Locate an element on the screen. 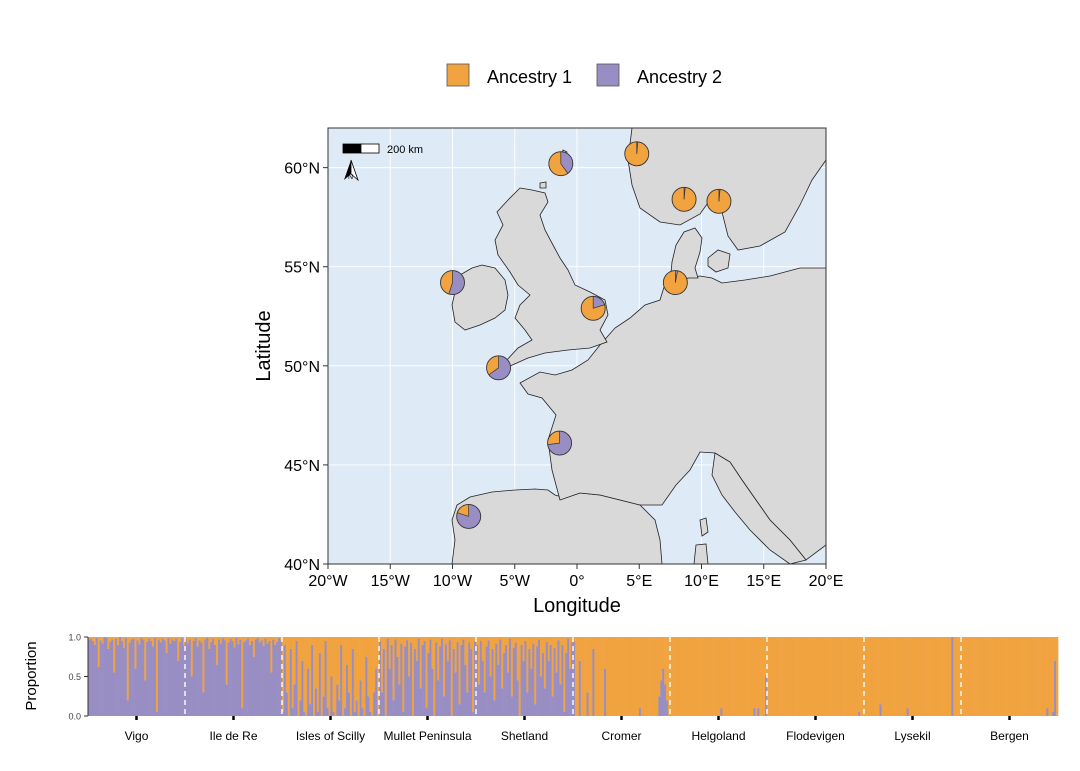 Image resolution: width=1080 pixels, height=771 pixels. population-label: Isles of Scilly is located at coordinates (330, 736).